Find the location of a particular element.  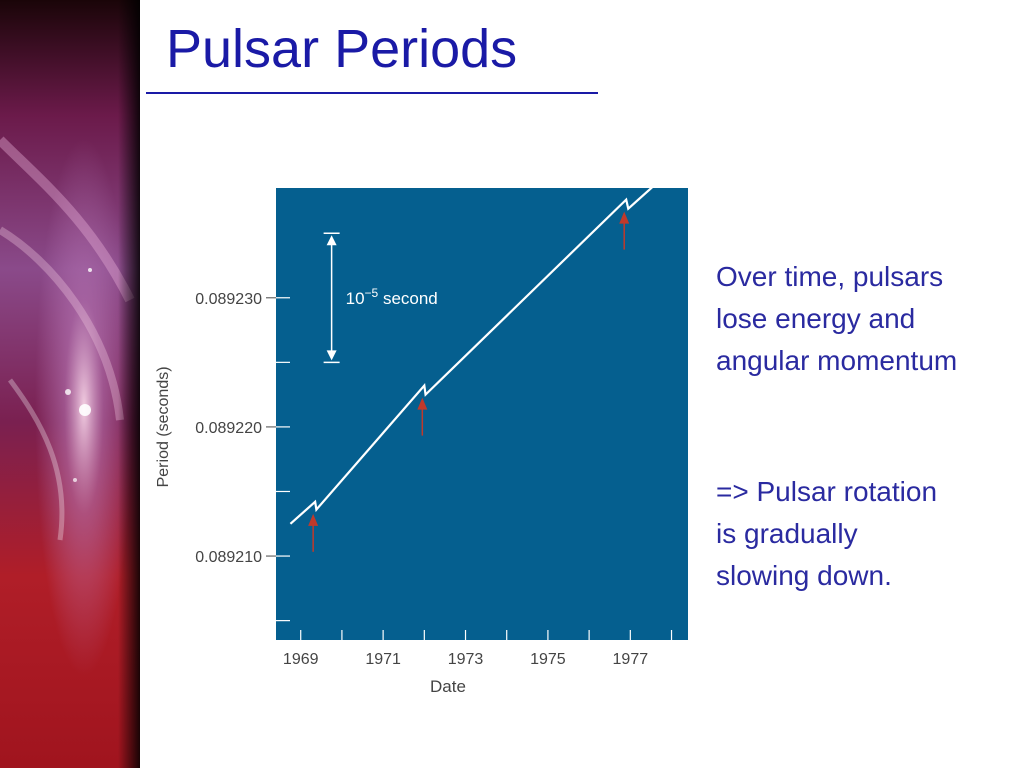

x-tick-label: 1971 is located at coordinates (383, 659).